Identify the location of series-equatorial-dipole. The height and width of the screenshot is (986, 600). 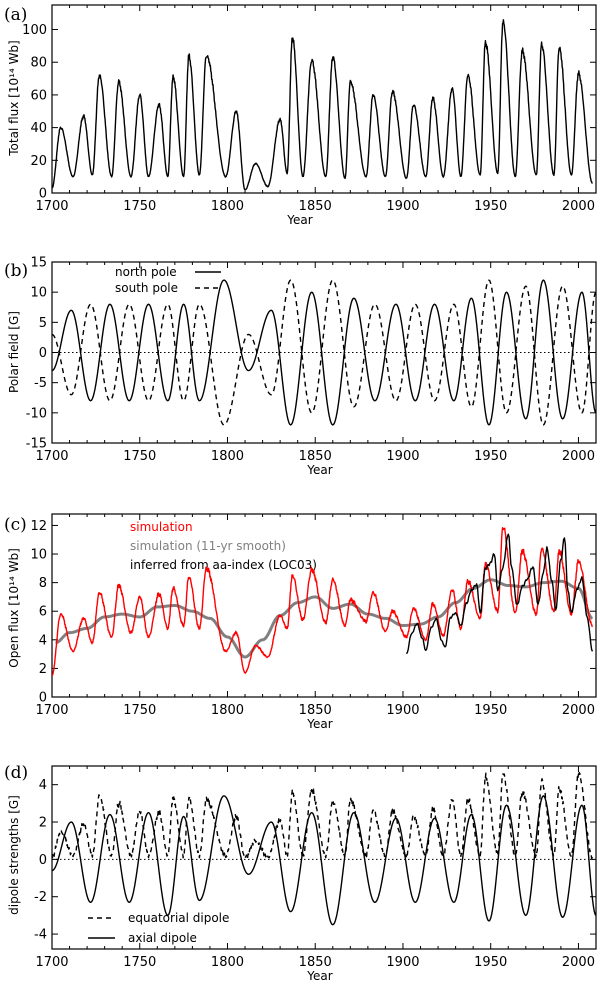
(323, 815).